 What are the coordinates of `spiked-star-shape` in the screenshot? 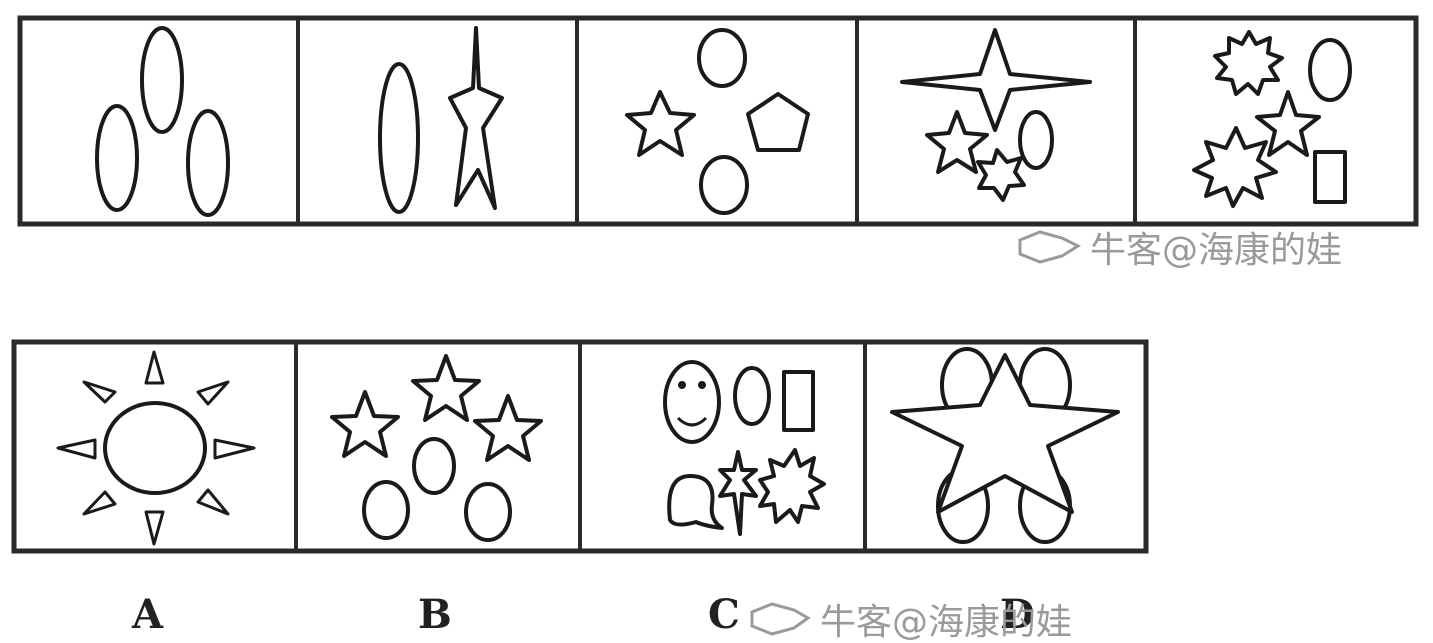 It's located at (476, 118).